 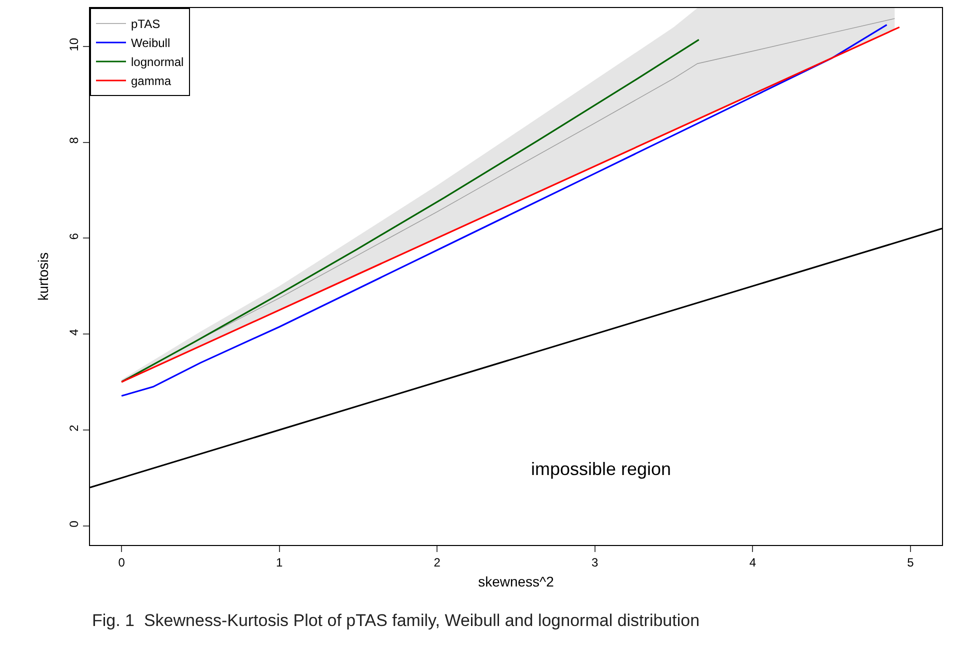 What do you see at coordinates (74, 45) in the screenshot?
I see `y-tick-label: 10` at bounding box center [74, 45].